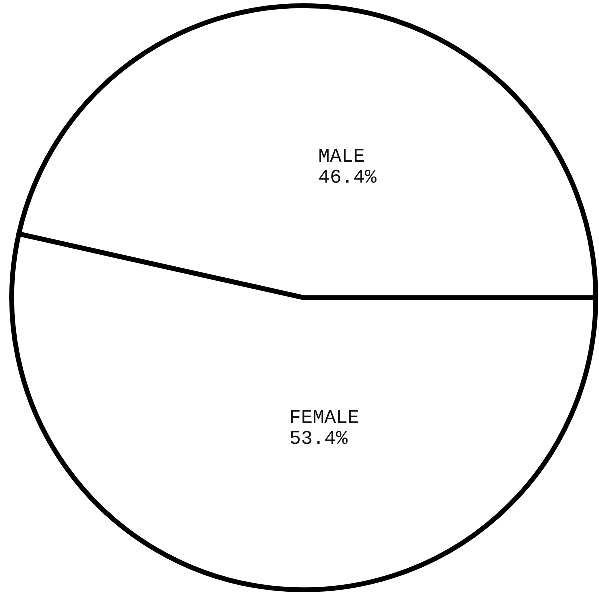  I want to click on data-label: 46.4%, so click(348, 177).